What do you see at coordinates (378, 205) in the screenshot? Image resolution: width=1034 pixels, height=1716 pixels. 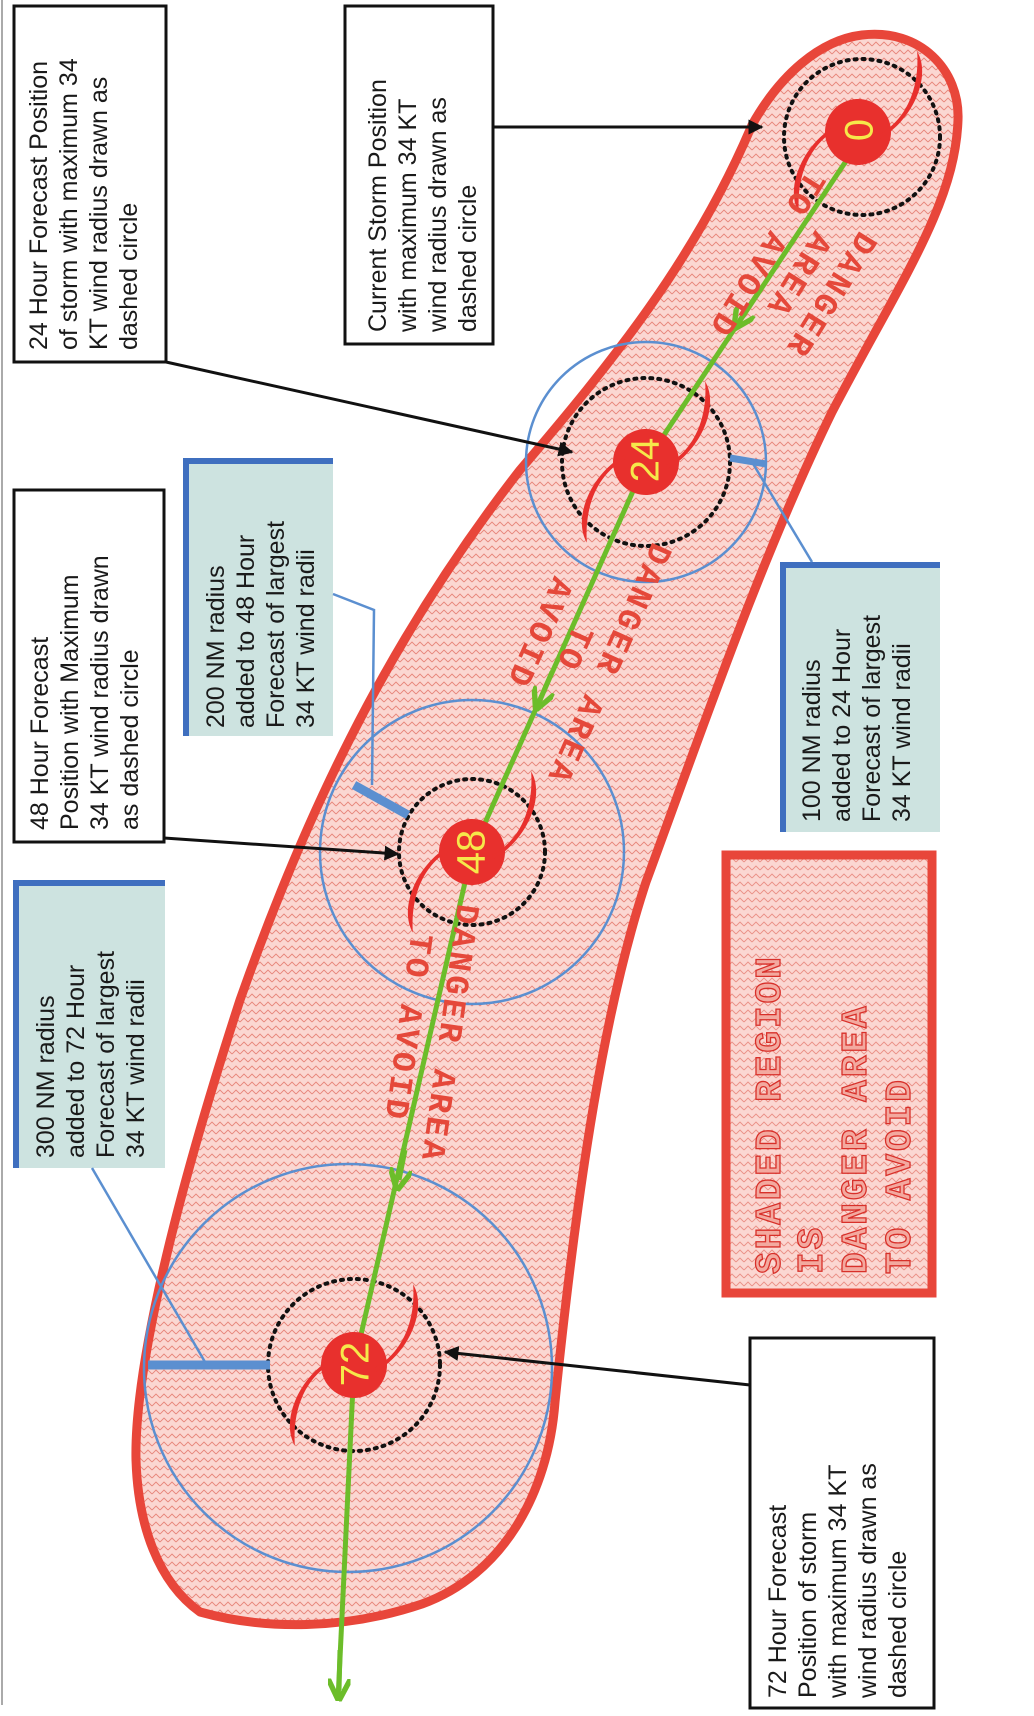 I see `callout-current-line1: Current Storm Position` at bounding box center [378, 205].